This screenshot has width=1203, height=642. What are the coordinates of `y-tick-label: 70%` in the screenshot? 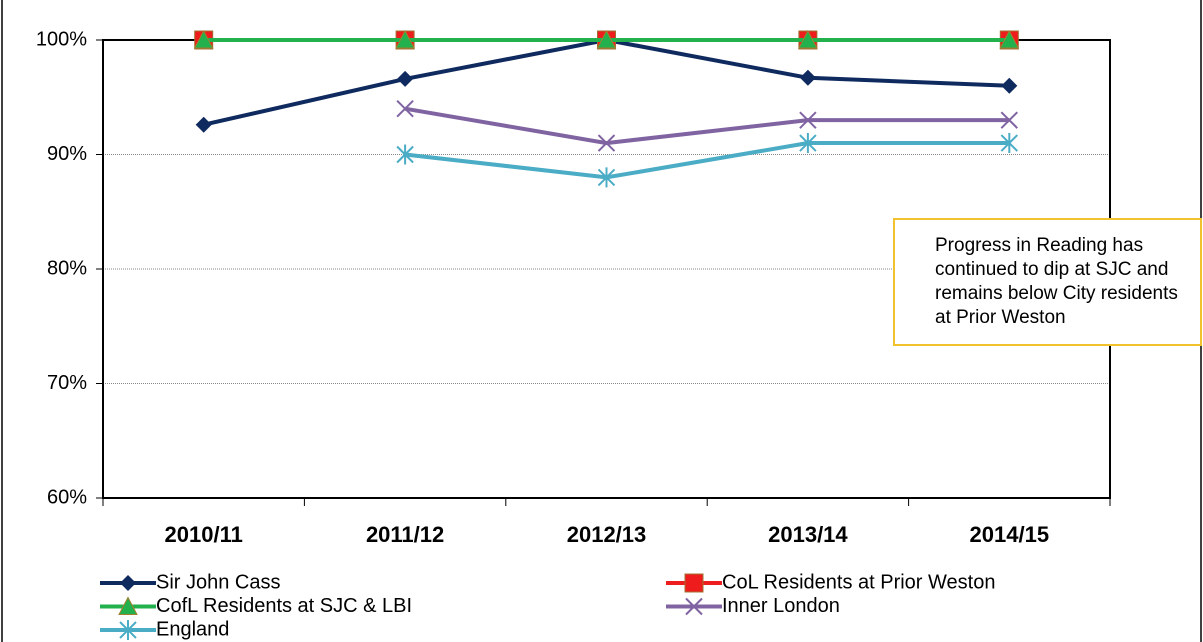 It's located at (67, 383).